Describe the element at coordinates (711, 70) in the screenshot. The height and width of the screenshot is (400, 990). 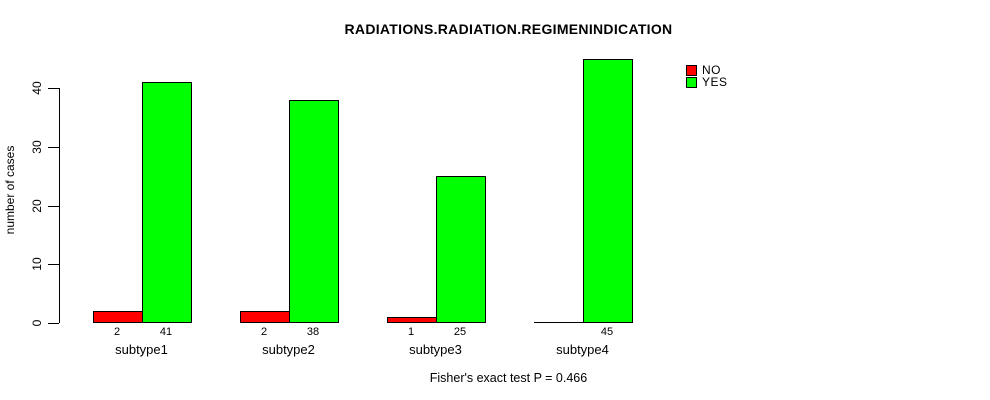
I see `legend-label: NO` at that location.